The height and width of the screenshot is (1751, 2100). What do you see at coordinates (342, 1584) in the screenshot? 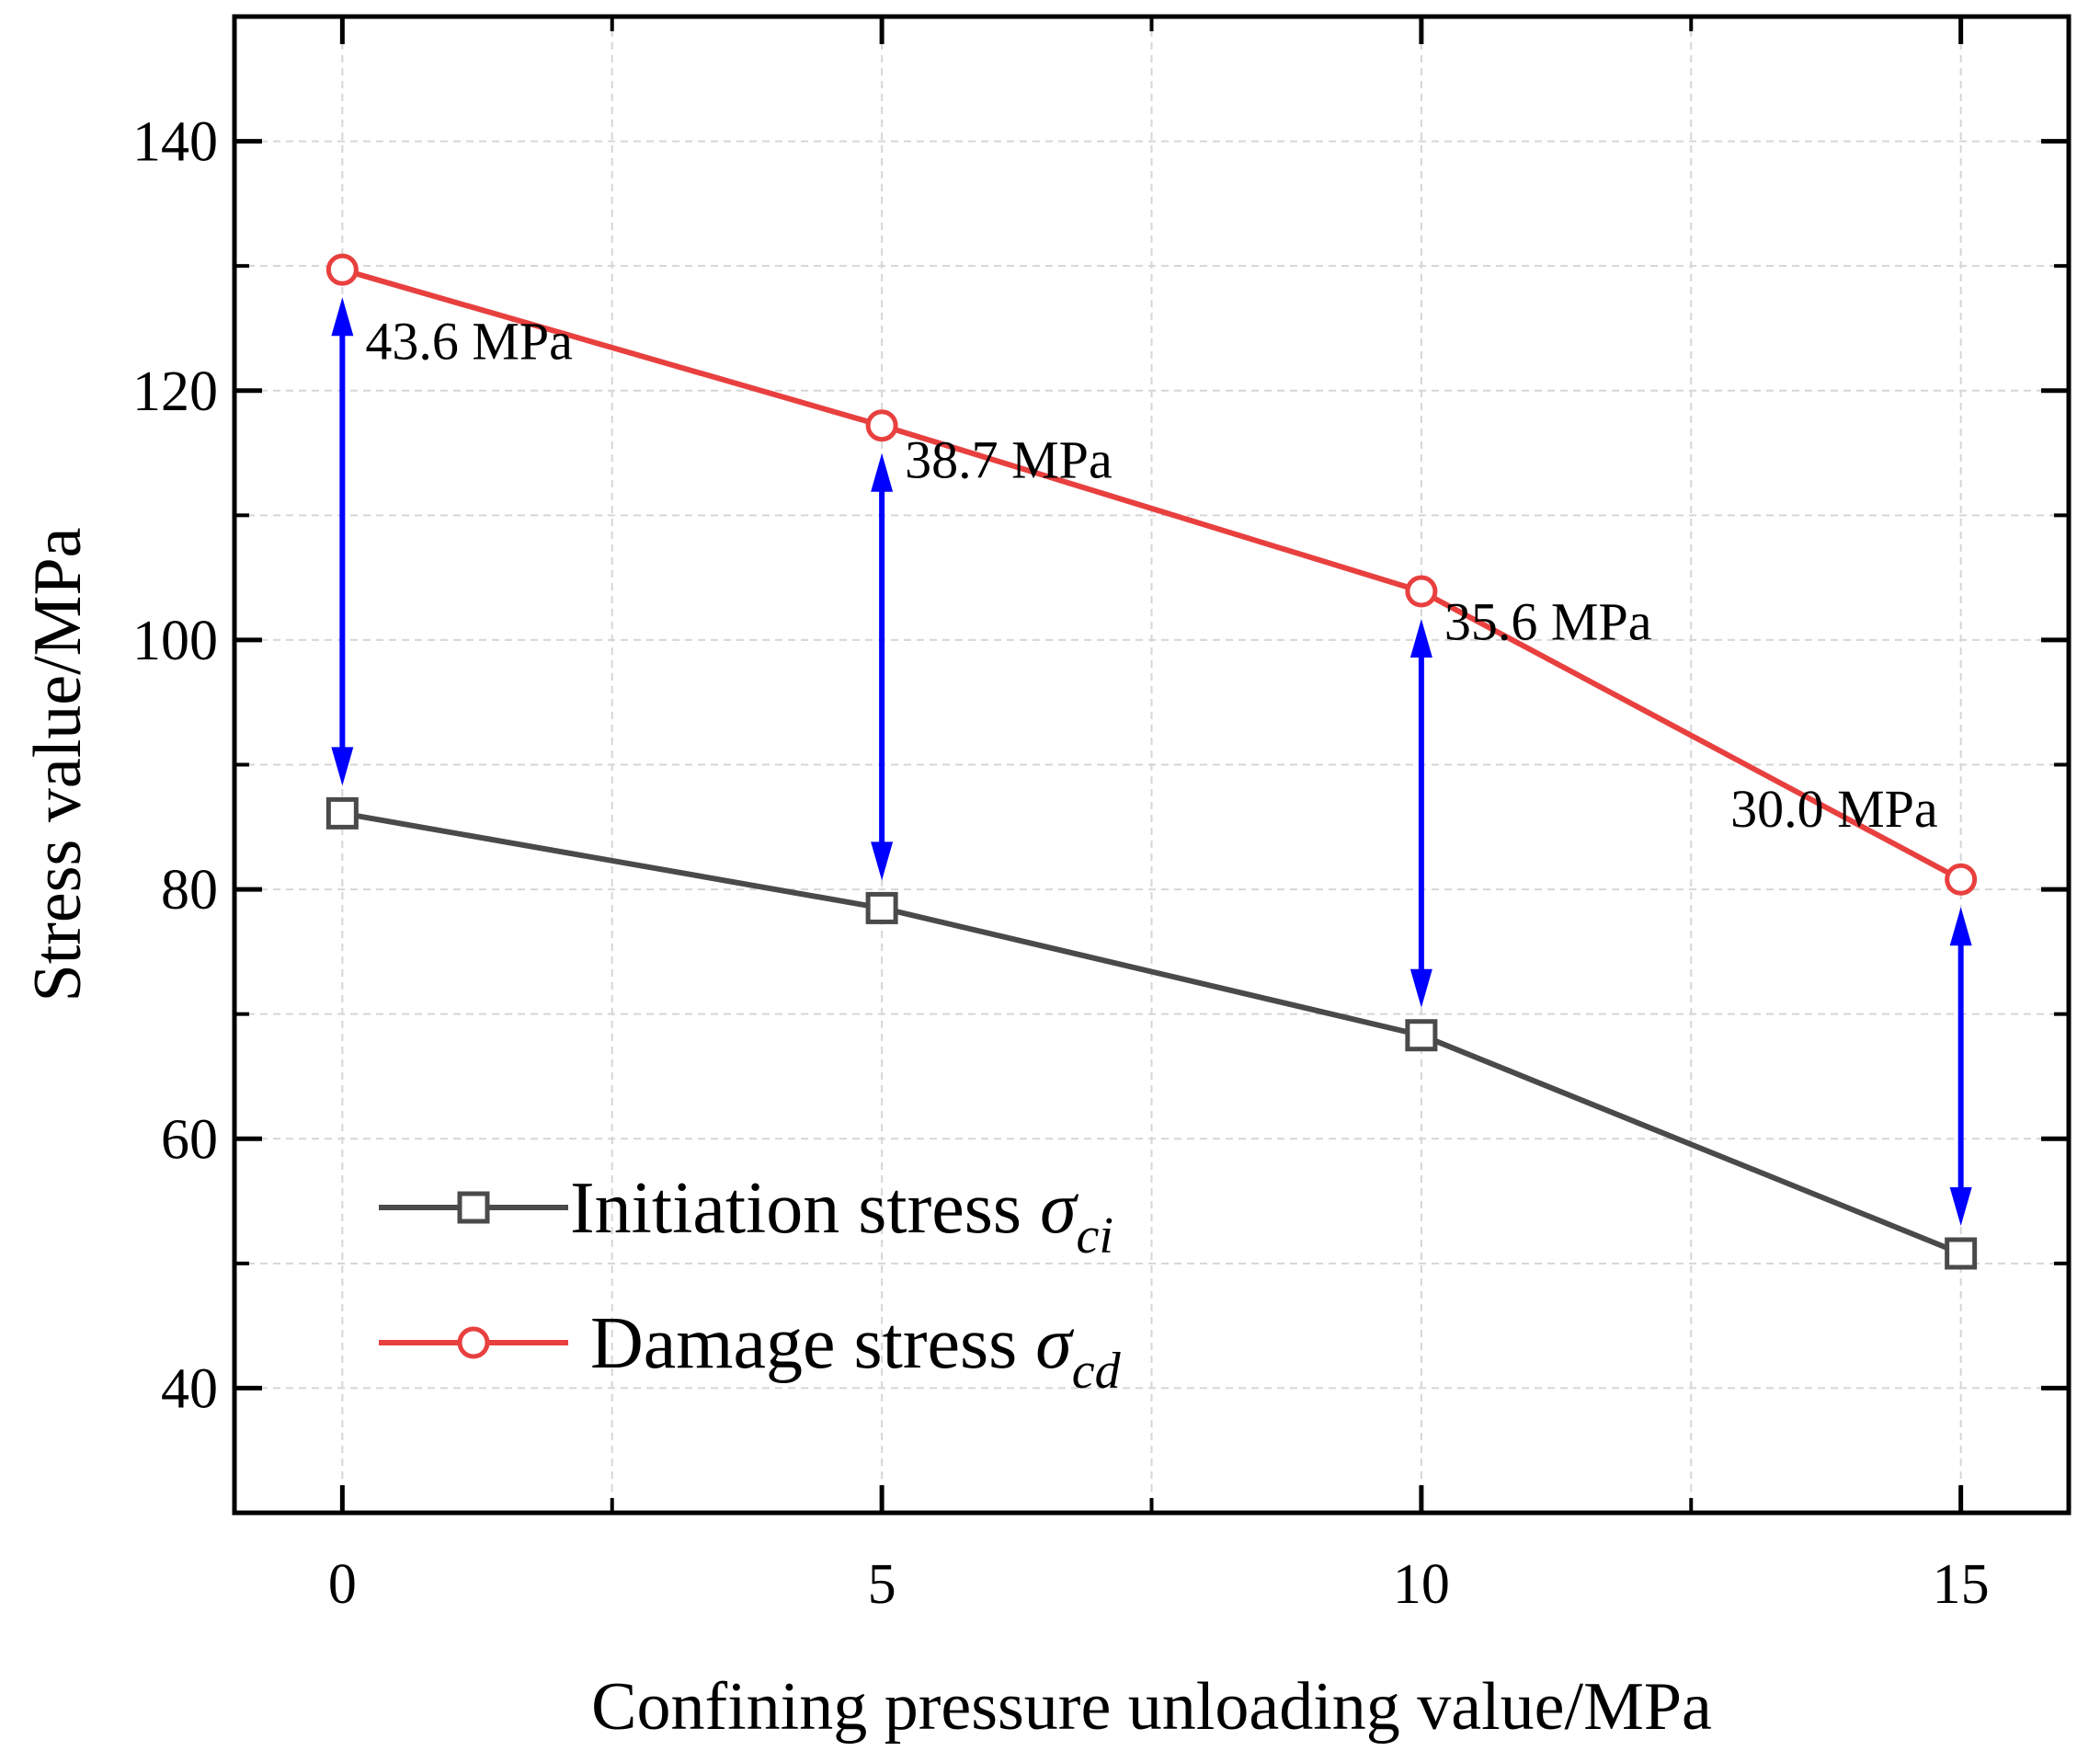
I see `x-tick-label: 0` at bounding box center [342, 1584].